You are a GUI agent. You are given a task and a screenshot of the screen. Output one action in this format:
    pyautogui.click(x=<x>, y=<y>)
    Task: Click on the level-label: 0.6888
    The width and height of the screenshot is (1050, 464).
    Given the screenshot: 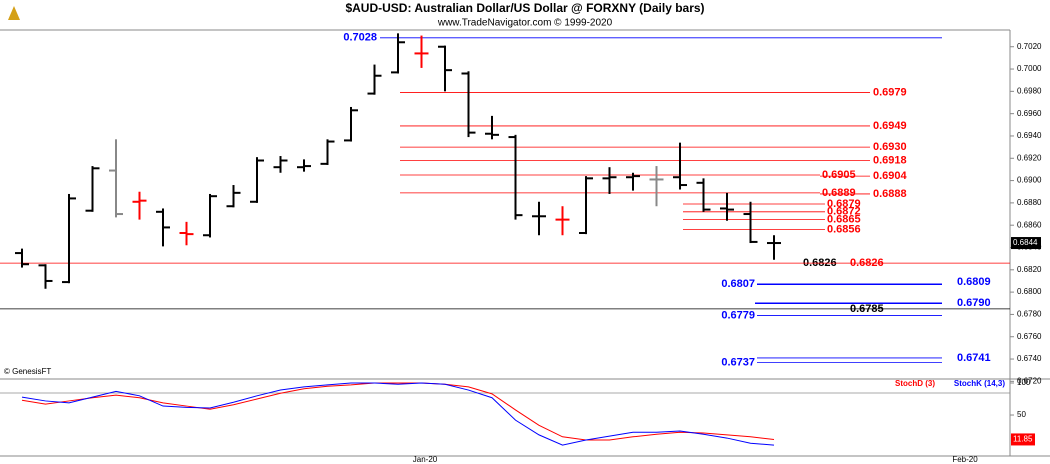 What is the action you would take?
    pyautogui.click(x=890, y=194)
    